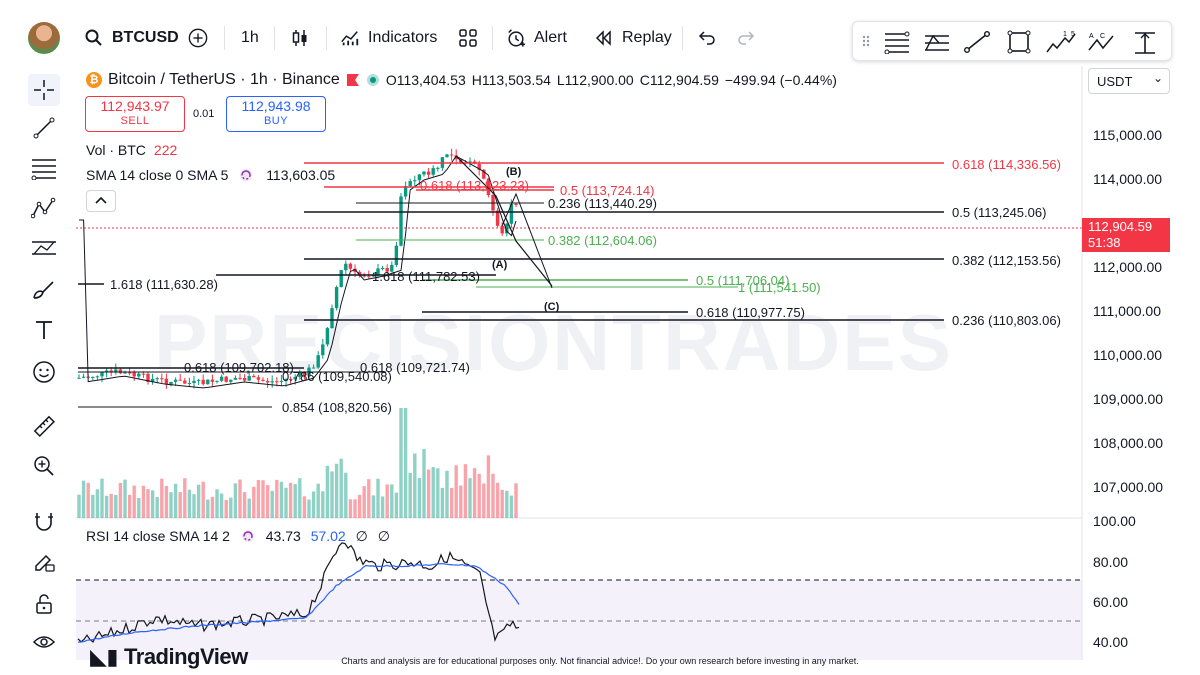 The width and height of the screenshot is (1200, 675). Describe the element at coordinates (350, 38) in the screenshot. I see `indicators-icon` at that location.